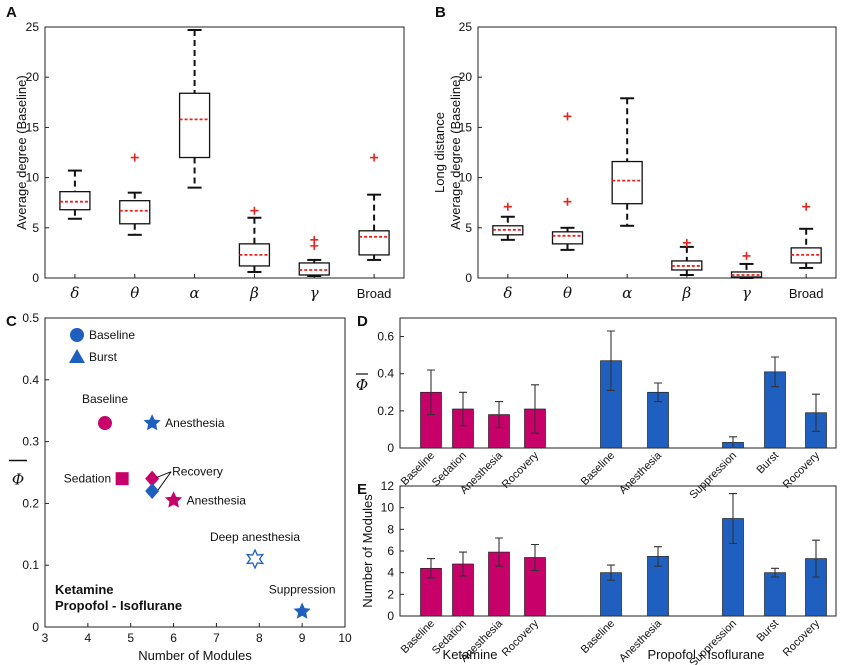 The width and height of the screenshot is (856, 665). What do you see at coordinates (163, 482) in the screenshot?
I see `point-leader-line` at bounding box center [163, 482].